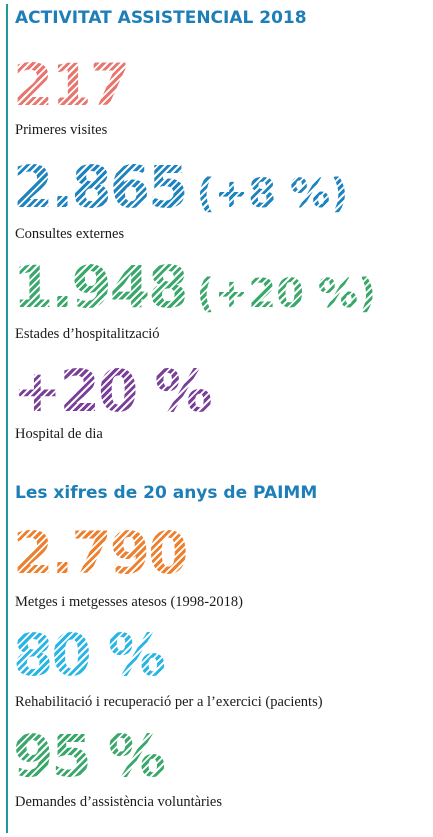  What do you see at coordinates (161, 18) in the screenshot?
I see `section-title-activitat: ACTIVITAT ASSISTENCIAL 2018` at bounding box center [161, 18].